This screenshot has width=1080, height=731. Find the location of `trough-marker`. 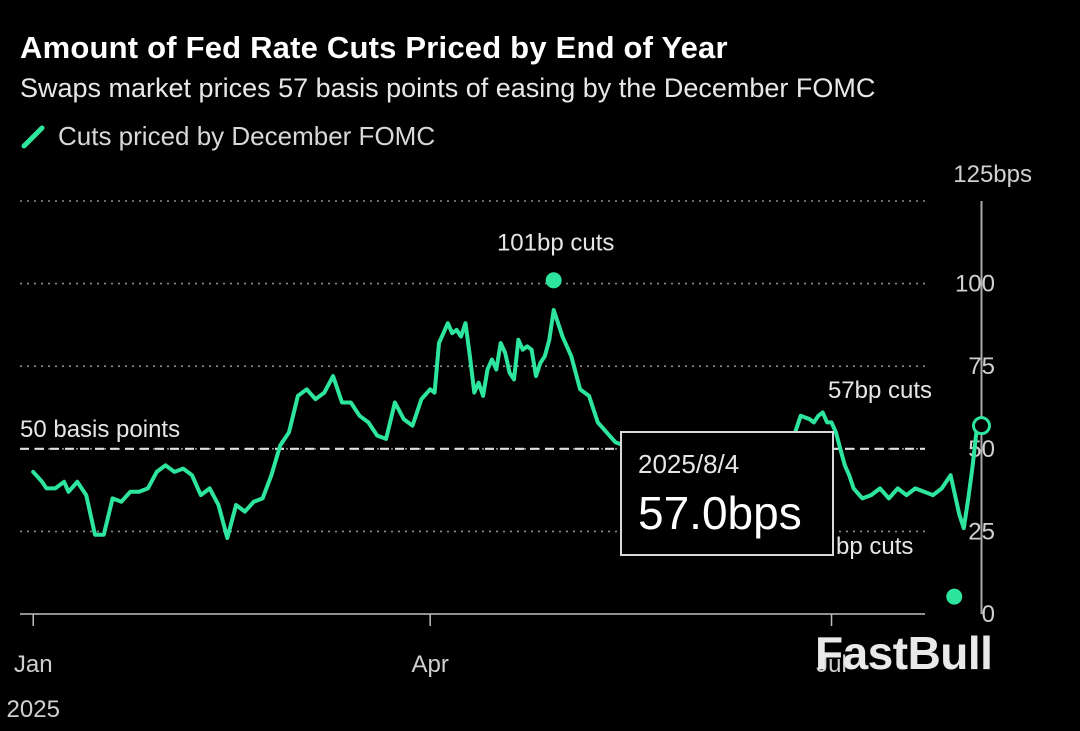

trough-marker is located at coordinates (954, 596).